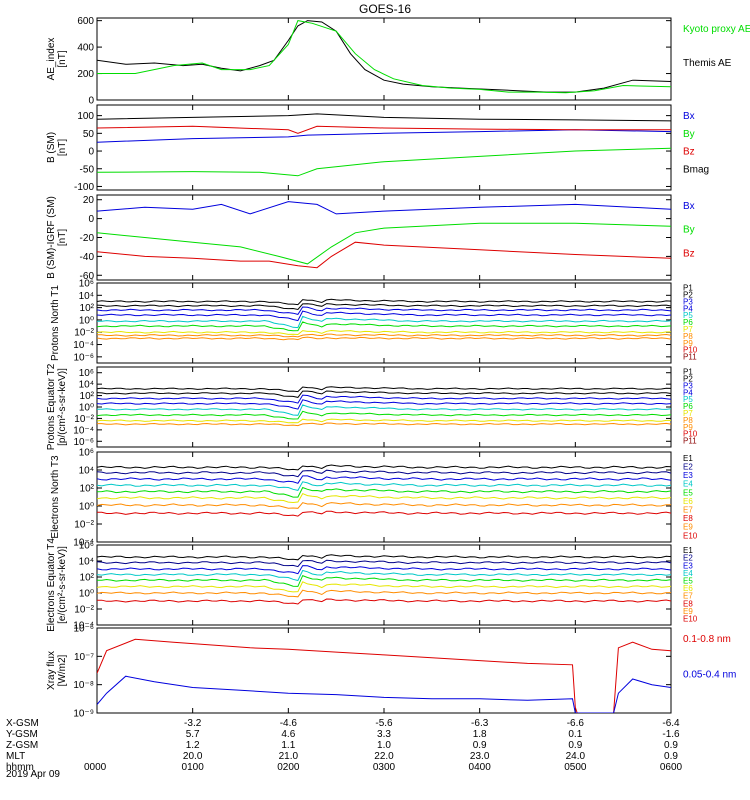 The height and width of the screenshot is (800, 750). I want to click on panel-3: -60 -40 -20 0 20 B (SM)-IGRF (SM)[nT] Bx By Bz, so click(370, 238).